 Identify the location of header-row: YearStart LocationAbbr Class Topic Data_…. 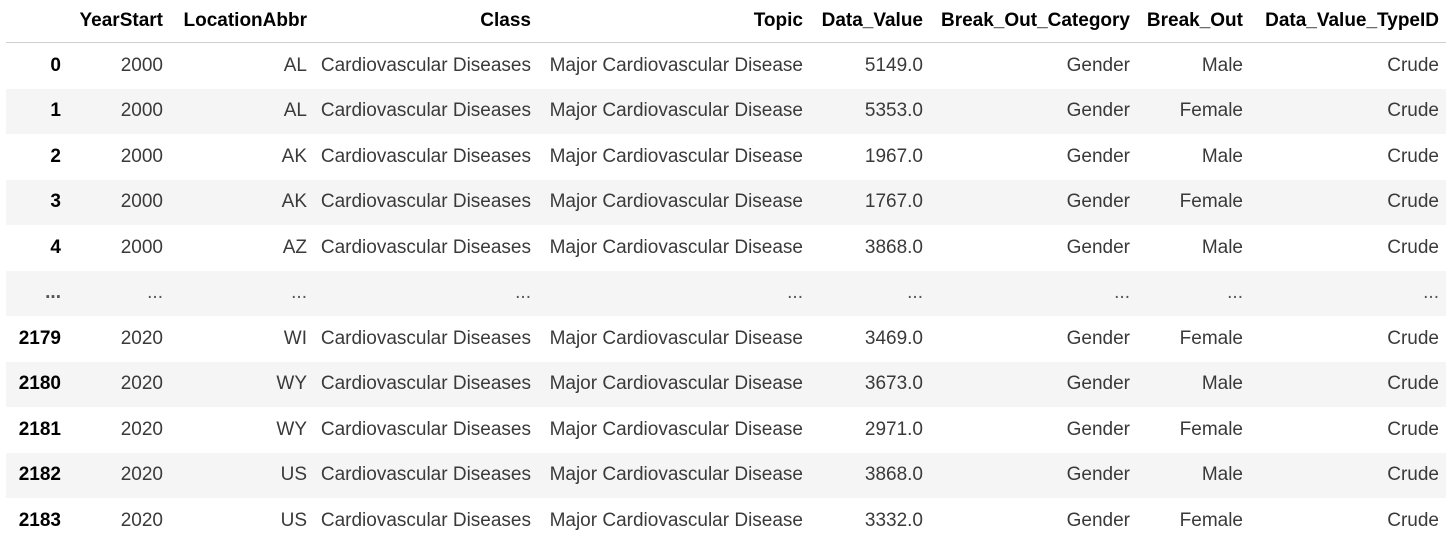
(726, 21).